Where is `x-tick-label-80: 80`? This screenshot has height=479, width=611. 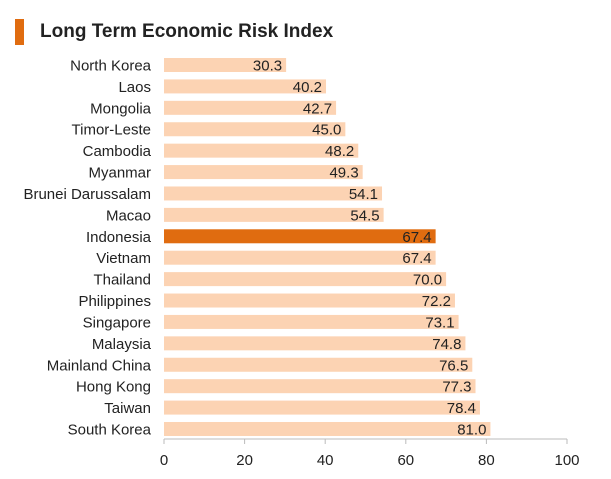 x-tick-label-80: 80 is located at coordinates (486, 460).